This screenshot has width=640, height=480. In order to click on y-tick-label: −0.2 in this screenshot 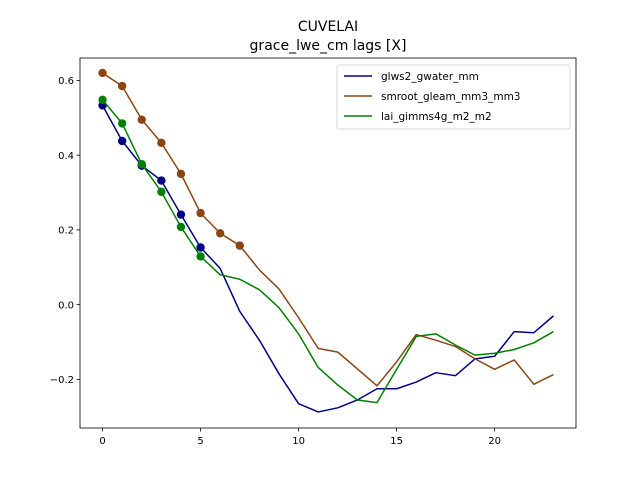, I will do `click(62, 380)`.